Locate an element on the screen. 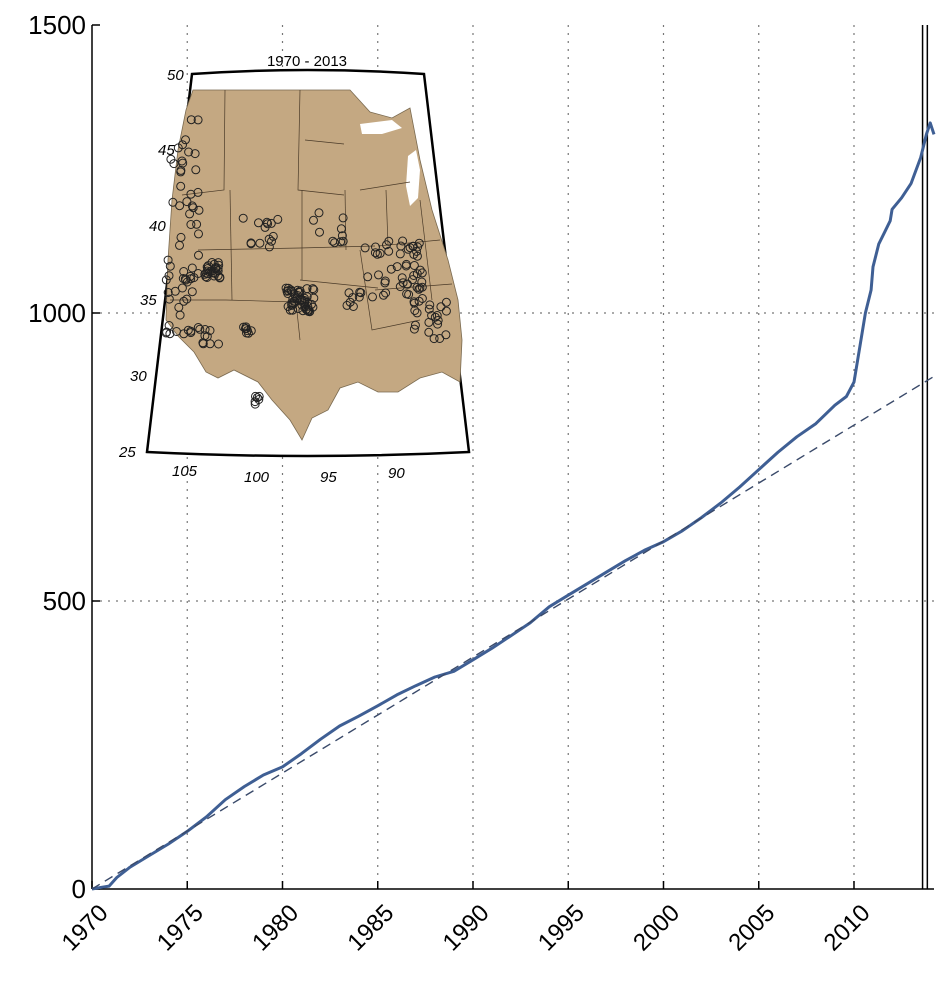 This screenshot has height=996, width=950. x-tick-label: 1975 is located at coordinates (180, 927).